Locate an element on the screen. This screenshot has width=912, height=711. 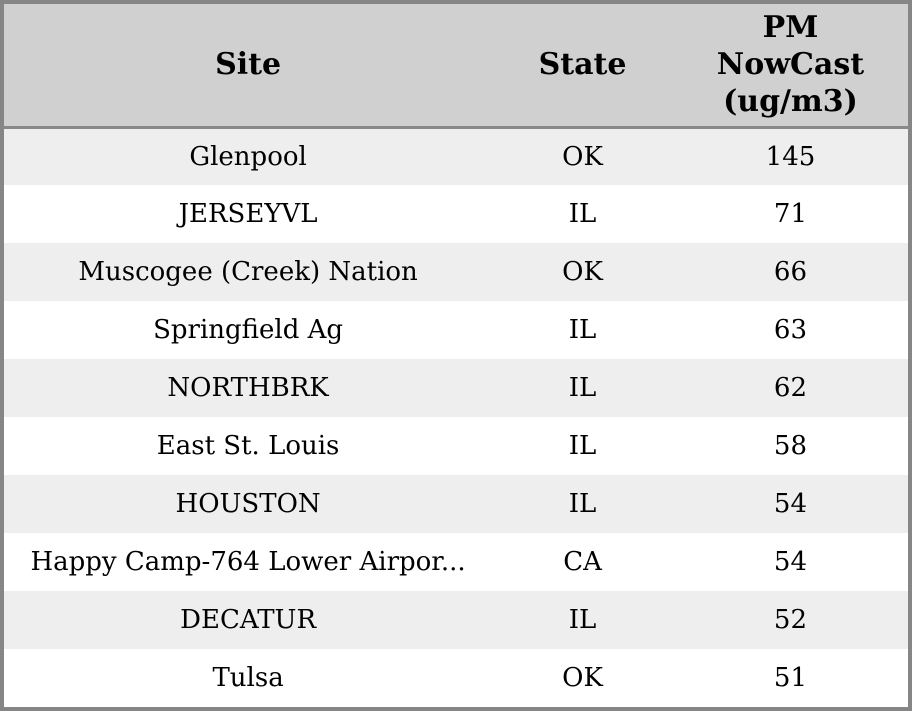
cell-pm-nowcast: 71 is located at coordinates (790, 214).